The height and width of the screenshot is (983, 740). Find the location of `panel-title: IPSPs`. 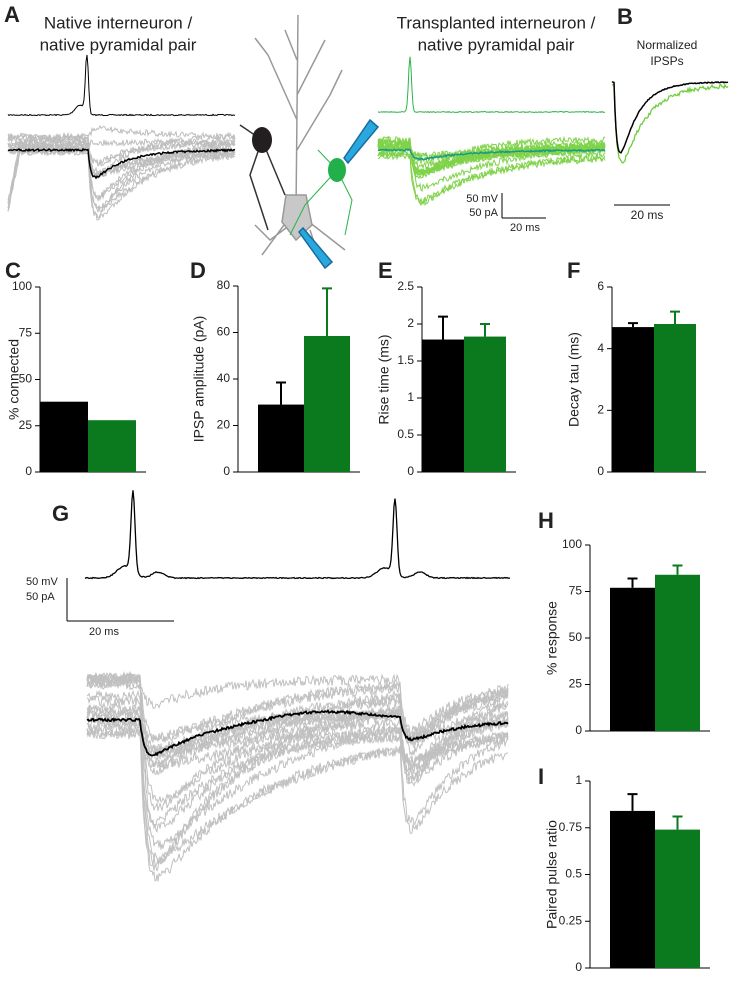

panel-title: IPSPs is located at coordinates (666, 61).